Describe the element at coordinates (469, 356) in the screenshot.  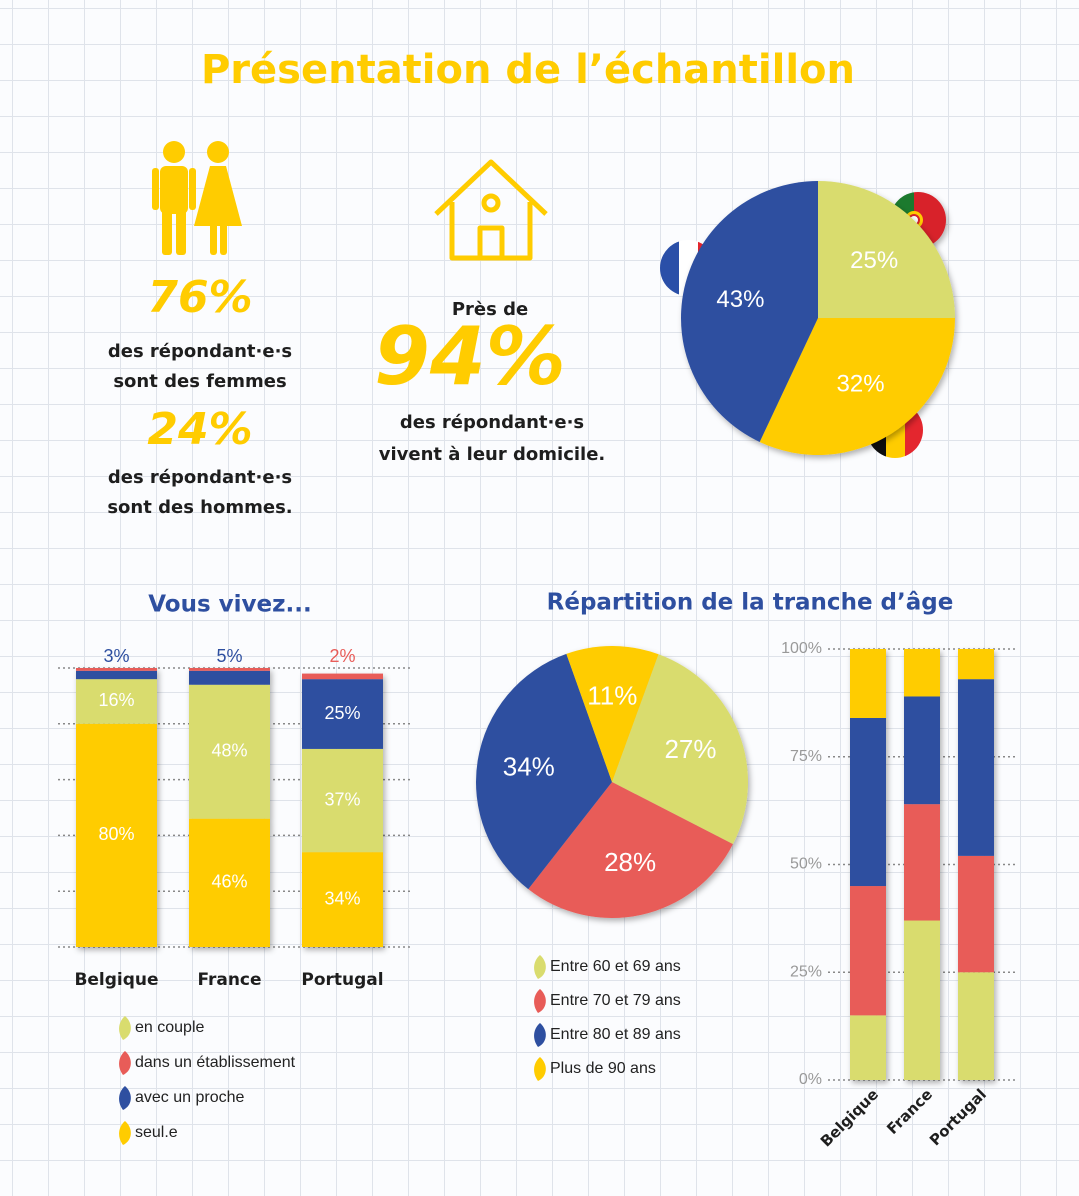
I see `stat-value: 94%` at that location.